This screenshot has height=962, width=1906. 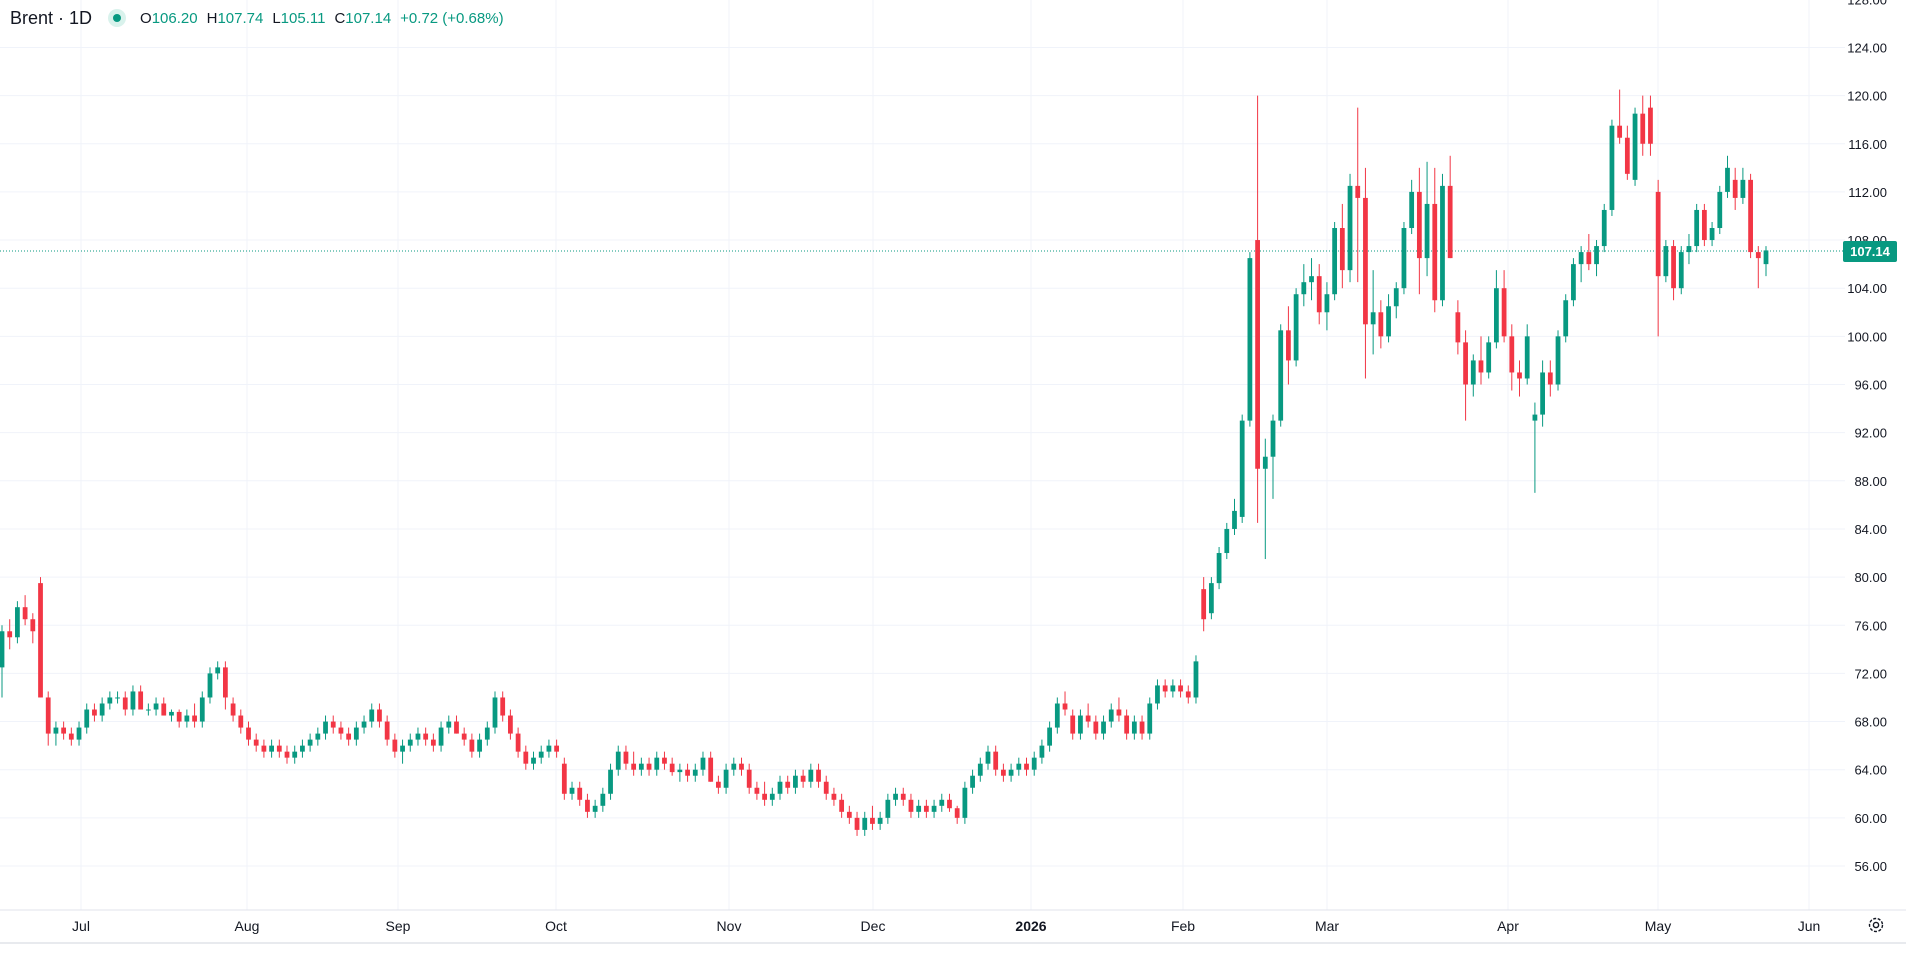 What do you see at coordinates (953, 926) in the screenshot?
I see `time-axis: Jul Aug Sep Oct Nov Dec 2026 Feb Mar Apr May Jun` at bounding box center [953, 926].